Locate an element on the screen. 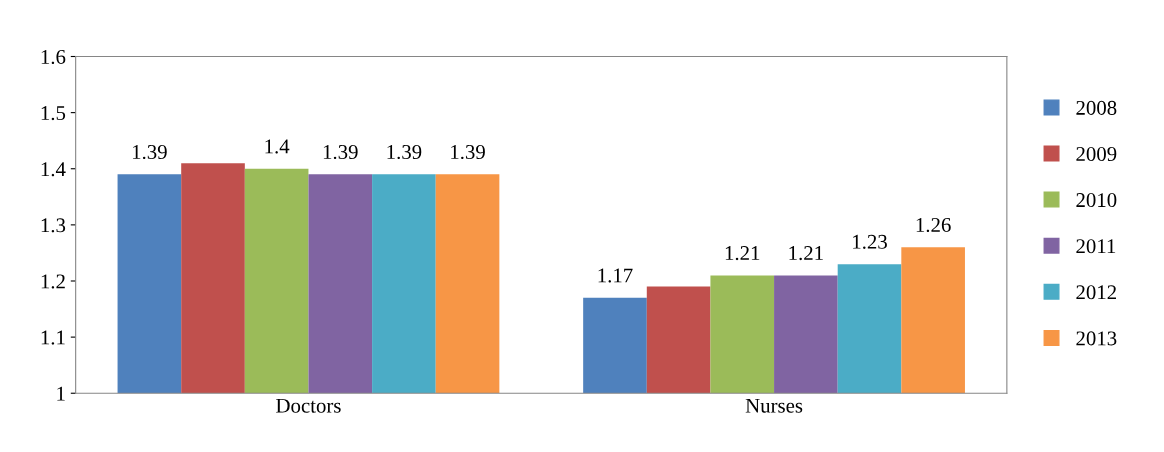 The width and height of the screenshot is (1164, 452). x-tick-label: Nurses is located at coordinates (774, 405).